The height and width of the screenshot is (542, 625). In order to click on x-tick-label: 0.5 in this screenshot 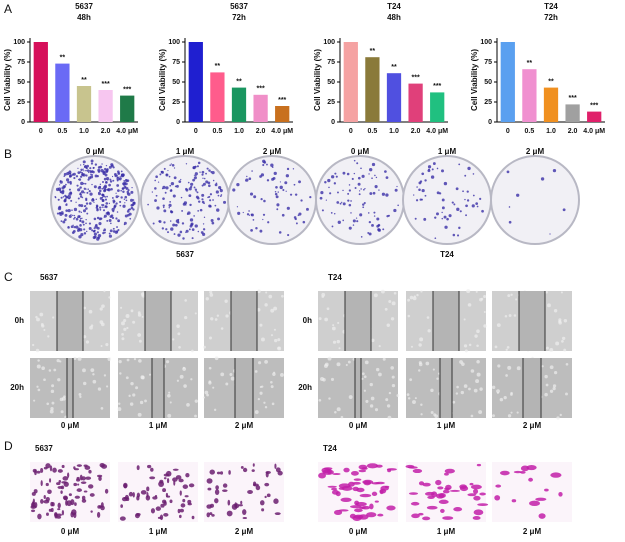, I will do `click(63, 131)`.